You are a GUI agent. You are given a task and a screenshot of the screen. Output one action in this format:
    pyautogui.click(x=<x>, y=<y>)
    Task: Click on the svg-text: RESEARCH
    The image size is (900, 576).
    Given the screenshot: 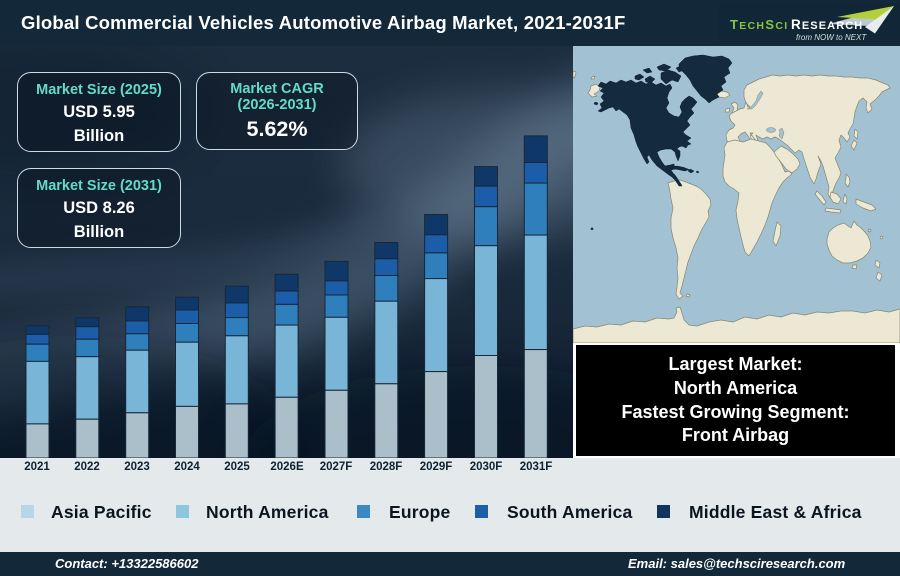 What is the action you would take?
    pyautogui.click(x=827, y=24)
    